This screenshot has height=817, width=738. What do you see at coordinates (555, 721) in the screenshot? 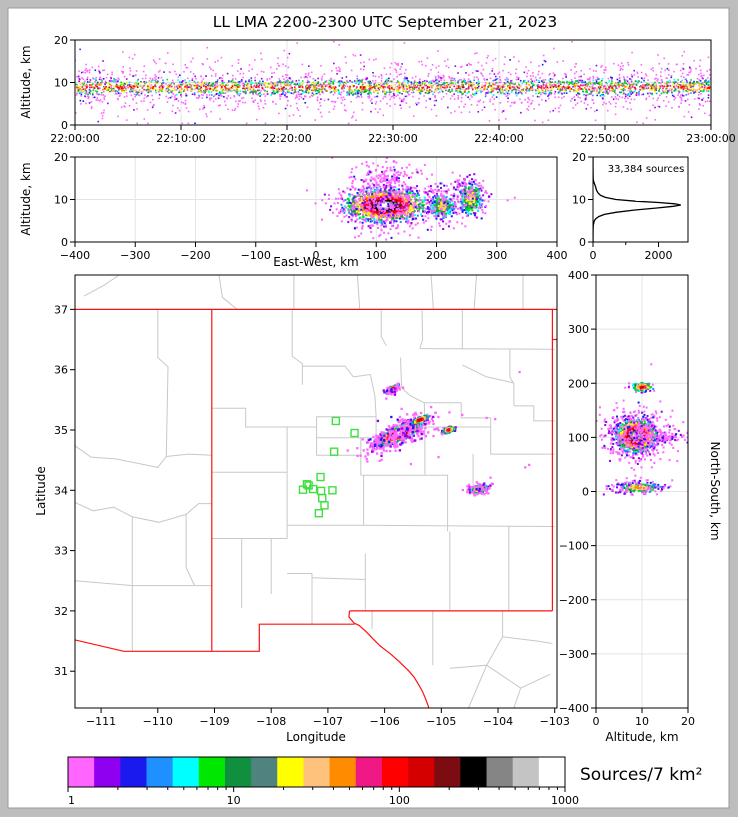
I see `map-x-tick-label: −103` at bounding box center [555, 721].